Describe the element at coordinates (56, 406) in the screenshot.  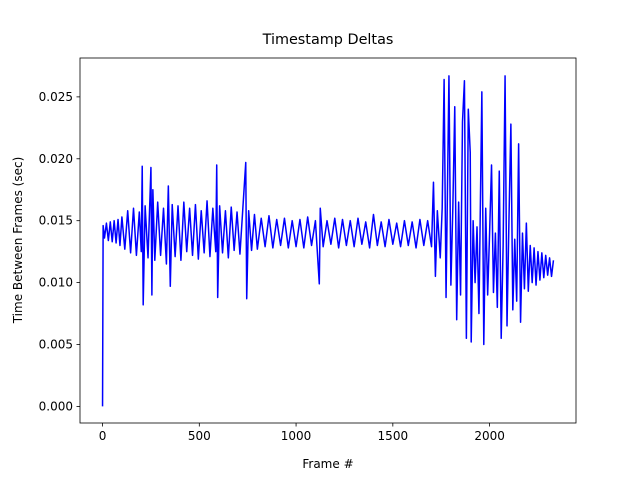
I see `y-tick-label: 0.000` at that location.